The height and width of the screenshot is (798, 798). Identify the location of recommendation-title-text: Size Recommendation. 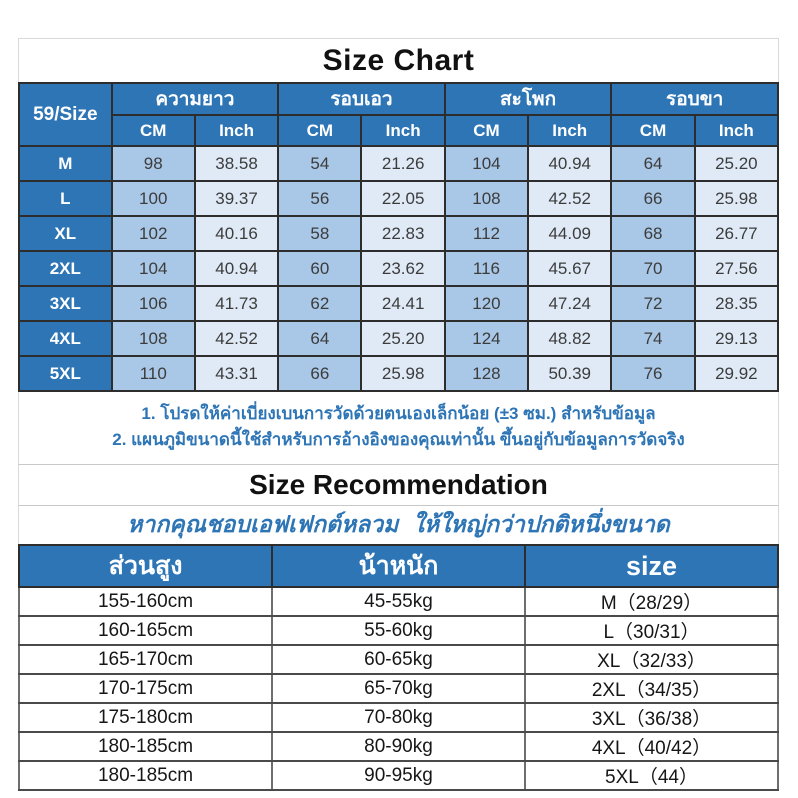
(398, 484).